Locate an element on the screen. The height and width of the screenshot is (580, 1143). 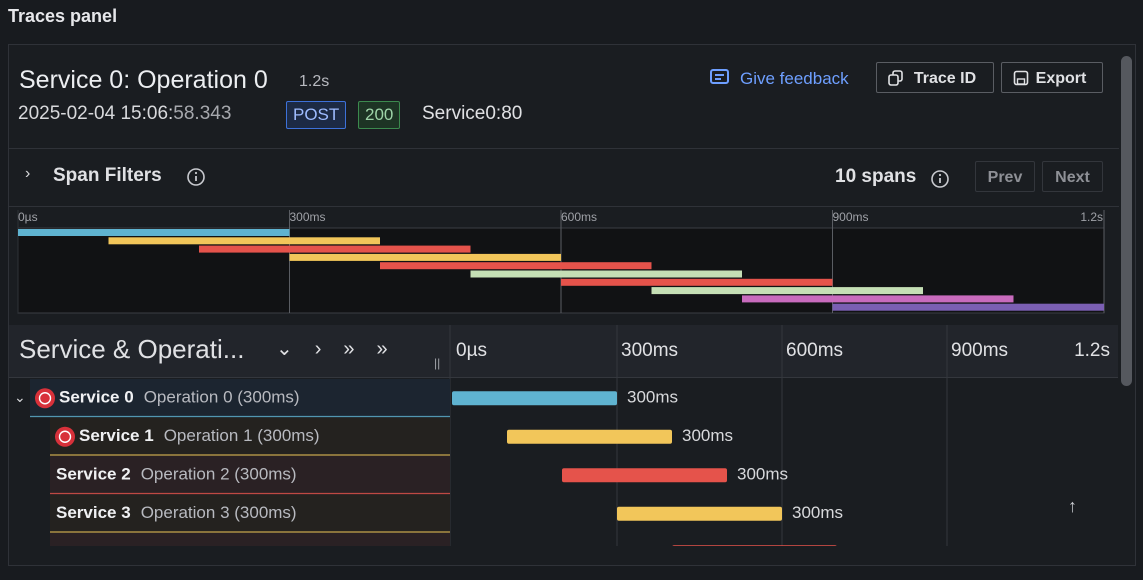
export-button: Export is located at coordinates (1052, 77).